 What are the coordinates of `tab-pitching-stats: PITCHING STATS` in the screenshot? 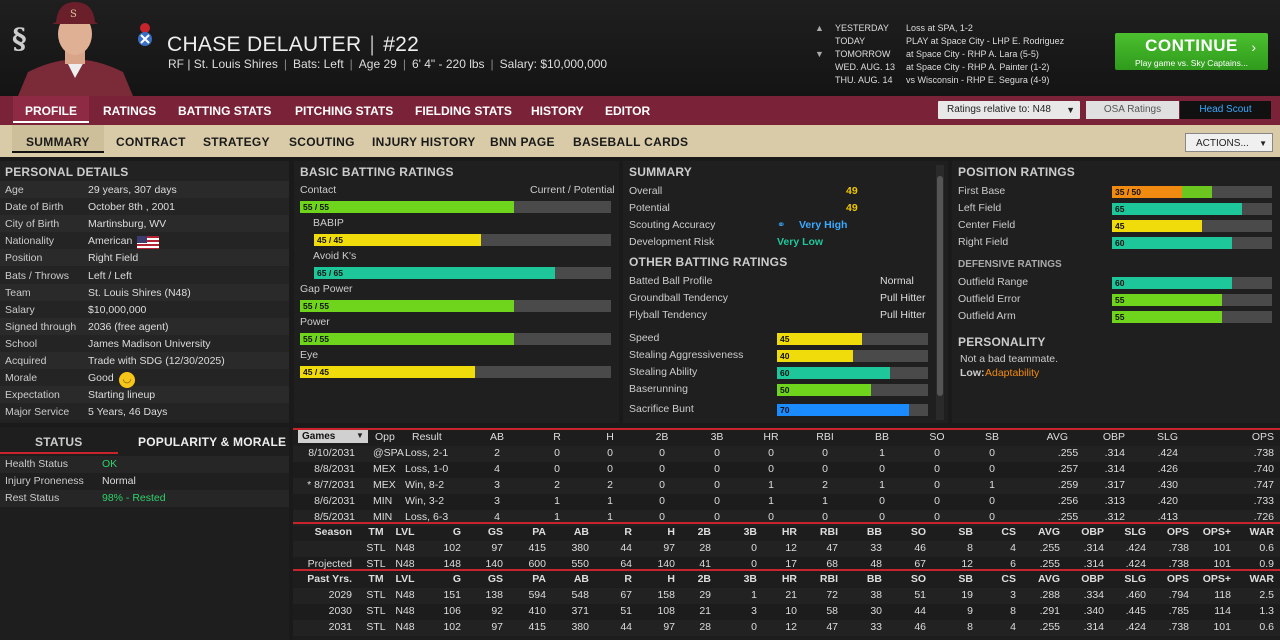 It's located at (344, 111).